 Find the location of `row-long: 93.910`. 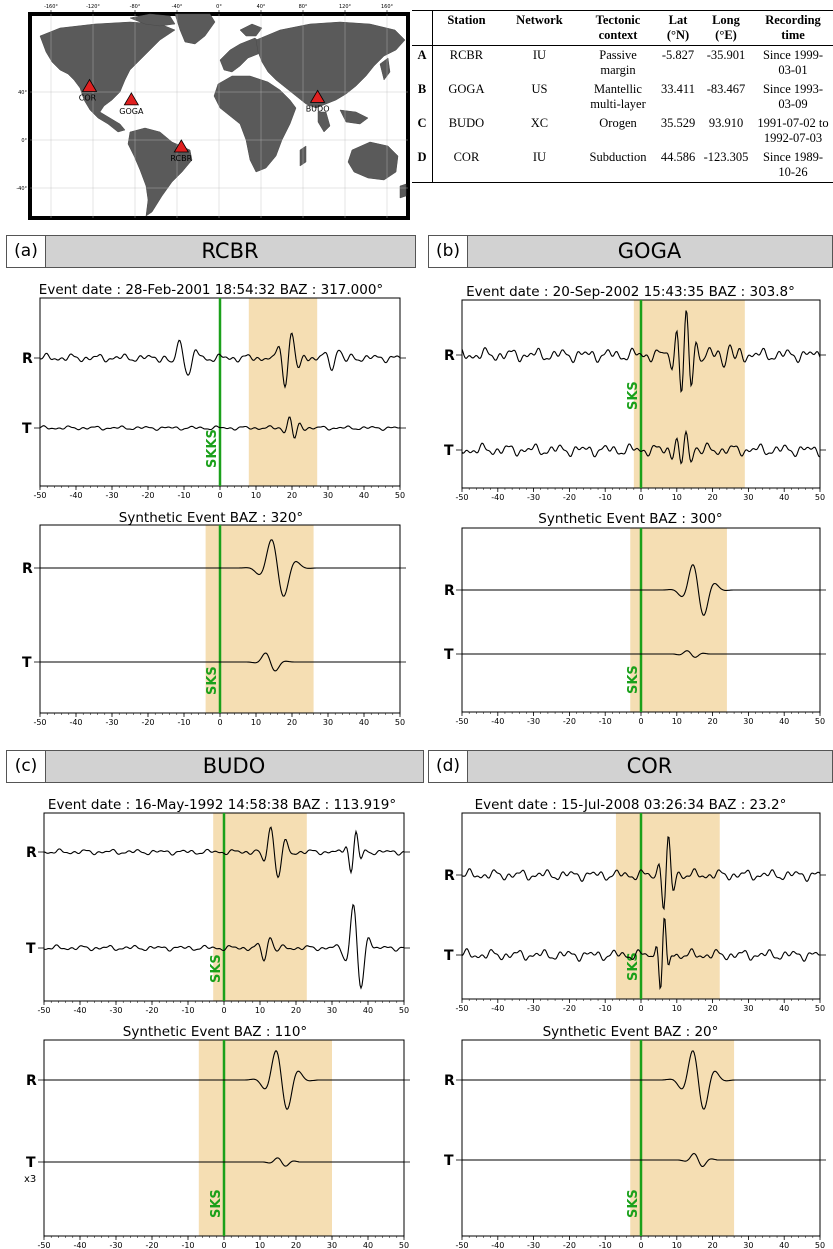

row-long: 93.910 is located at coordinates (726, 123).